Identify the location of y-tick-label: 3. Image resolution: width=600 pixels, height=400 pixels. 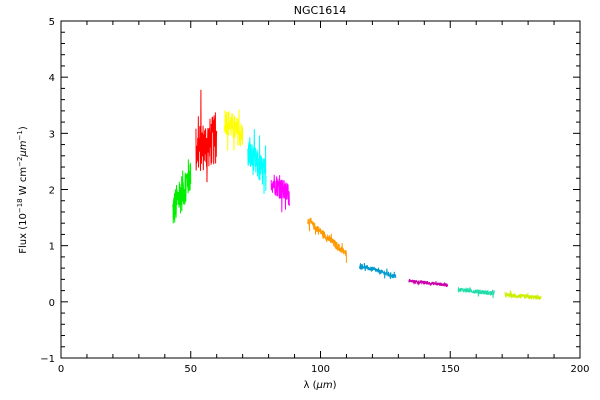
(52, 134).